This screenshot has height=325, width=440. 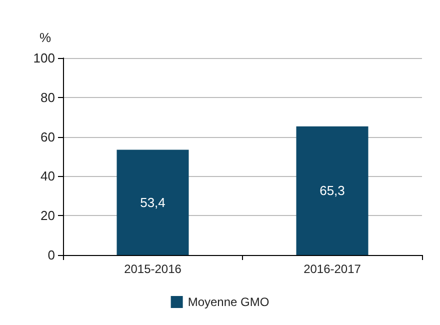 What do you see at coordinates (47, 136) in the screenshot?
I see `y-tick-label: 60` at bounding box center [47, 136].